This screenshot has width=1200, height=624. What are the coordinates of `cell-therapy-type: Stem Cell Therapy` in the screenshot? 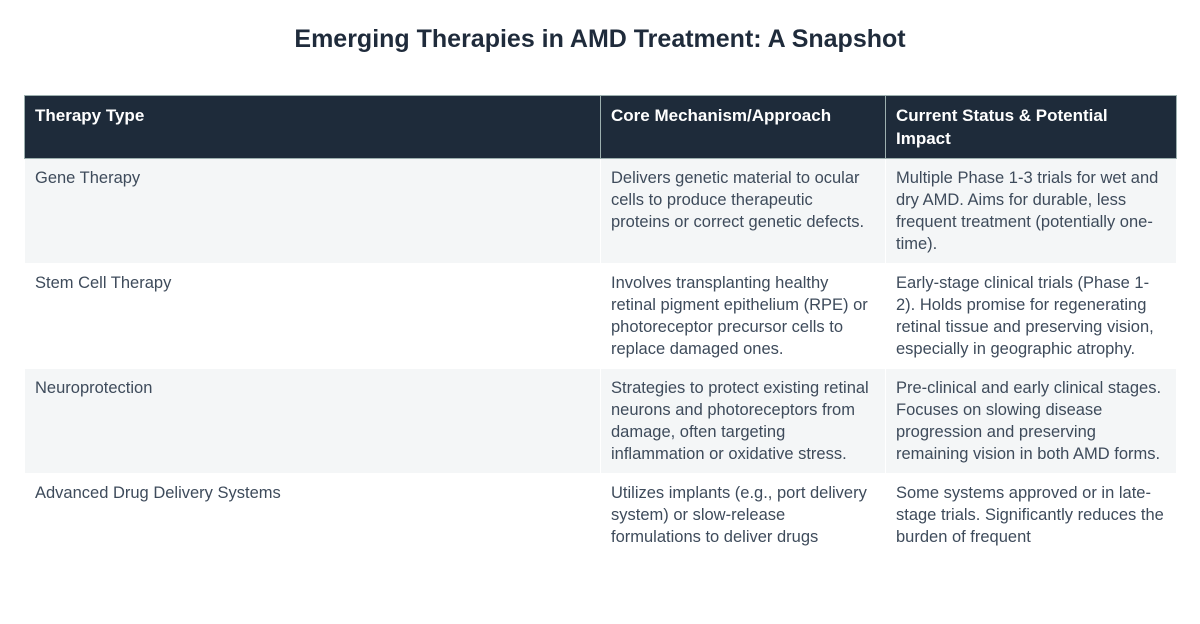 It's located at (312, 316).